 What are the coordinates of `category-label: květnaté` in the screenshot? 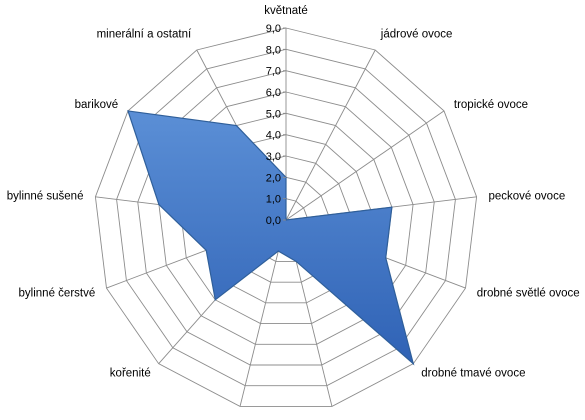 It's located at (285, 11).